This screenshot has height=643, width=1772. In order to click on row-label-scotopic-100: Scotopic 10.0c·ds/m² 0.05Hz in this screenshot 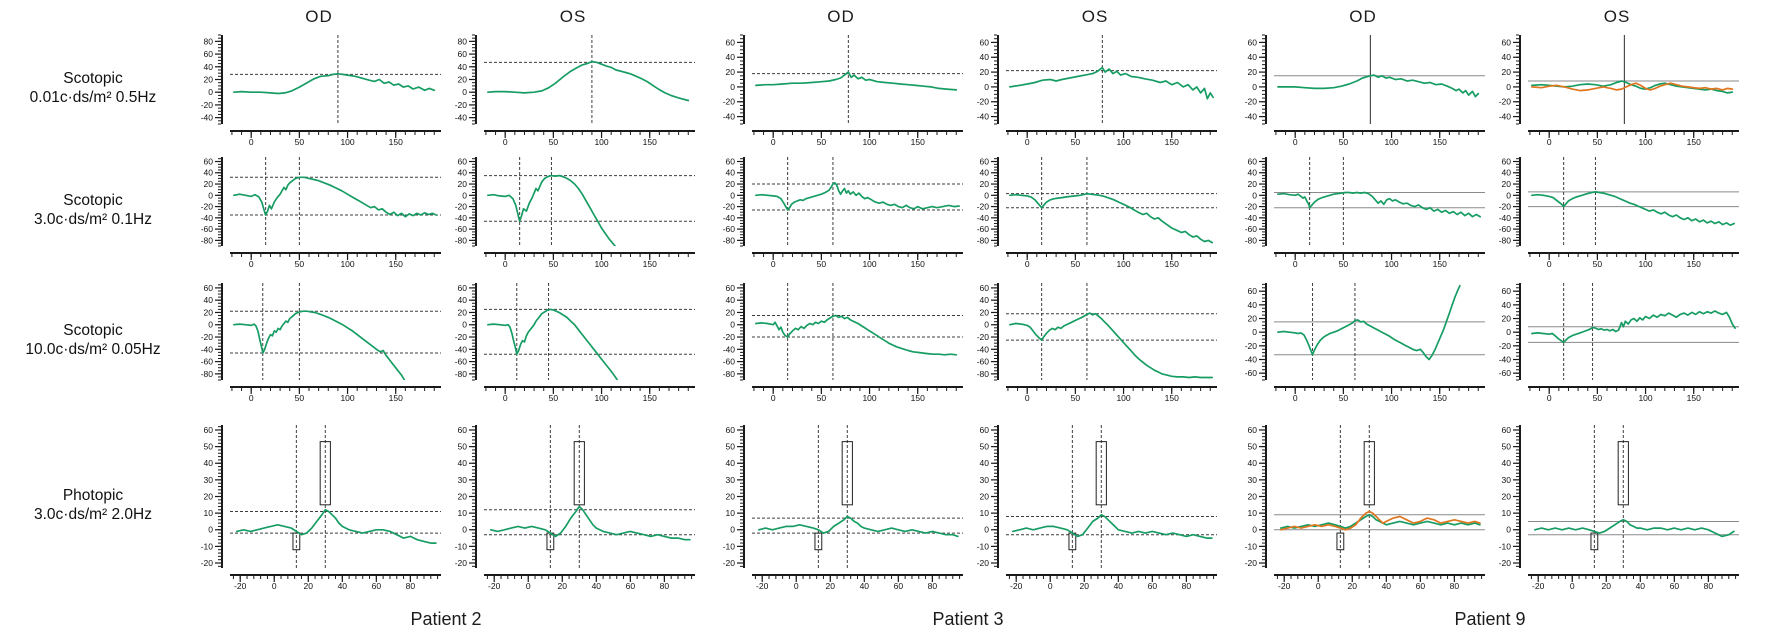, I will do `click(93, 339)`.